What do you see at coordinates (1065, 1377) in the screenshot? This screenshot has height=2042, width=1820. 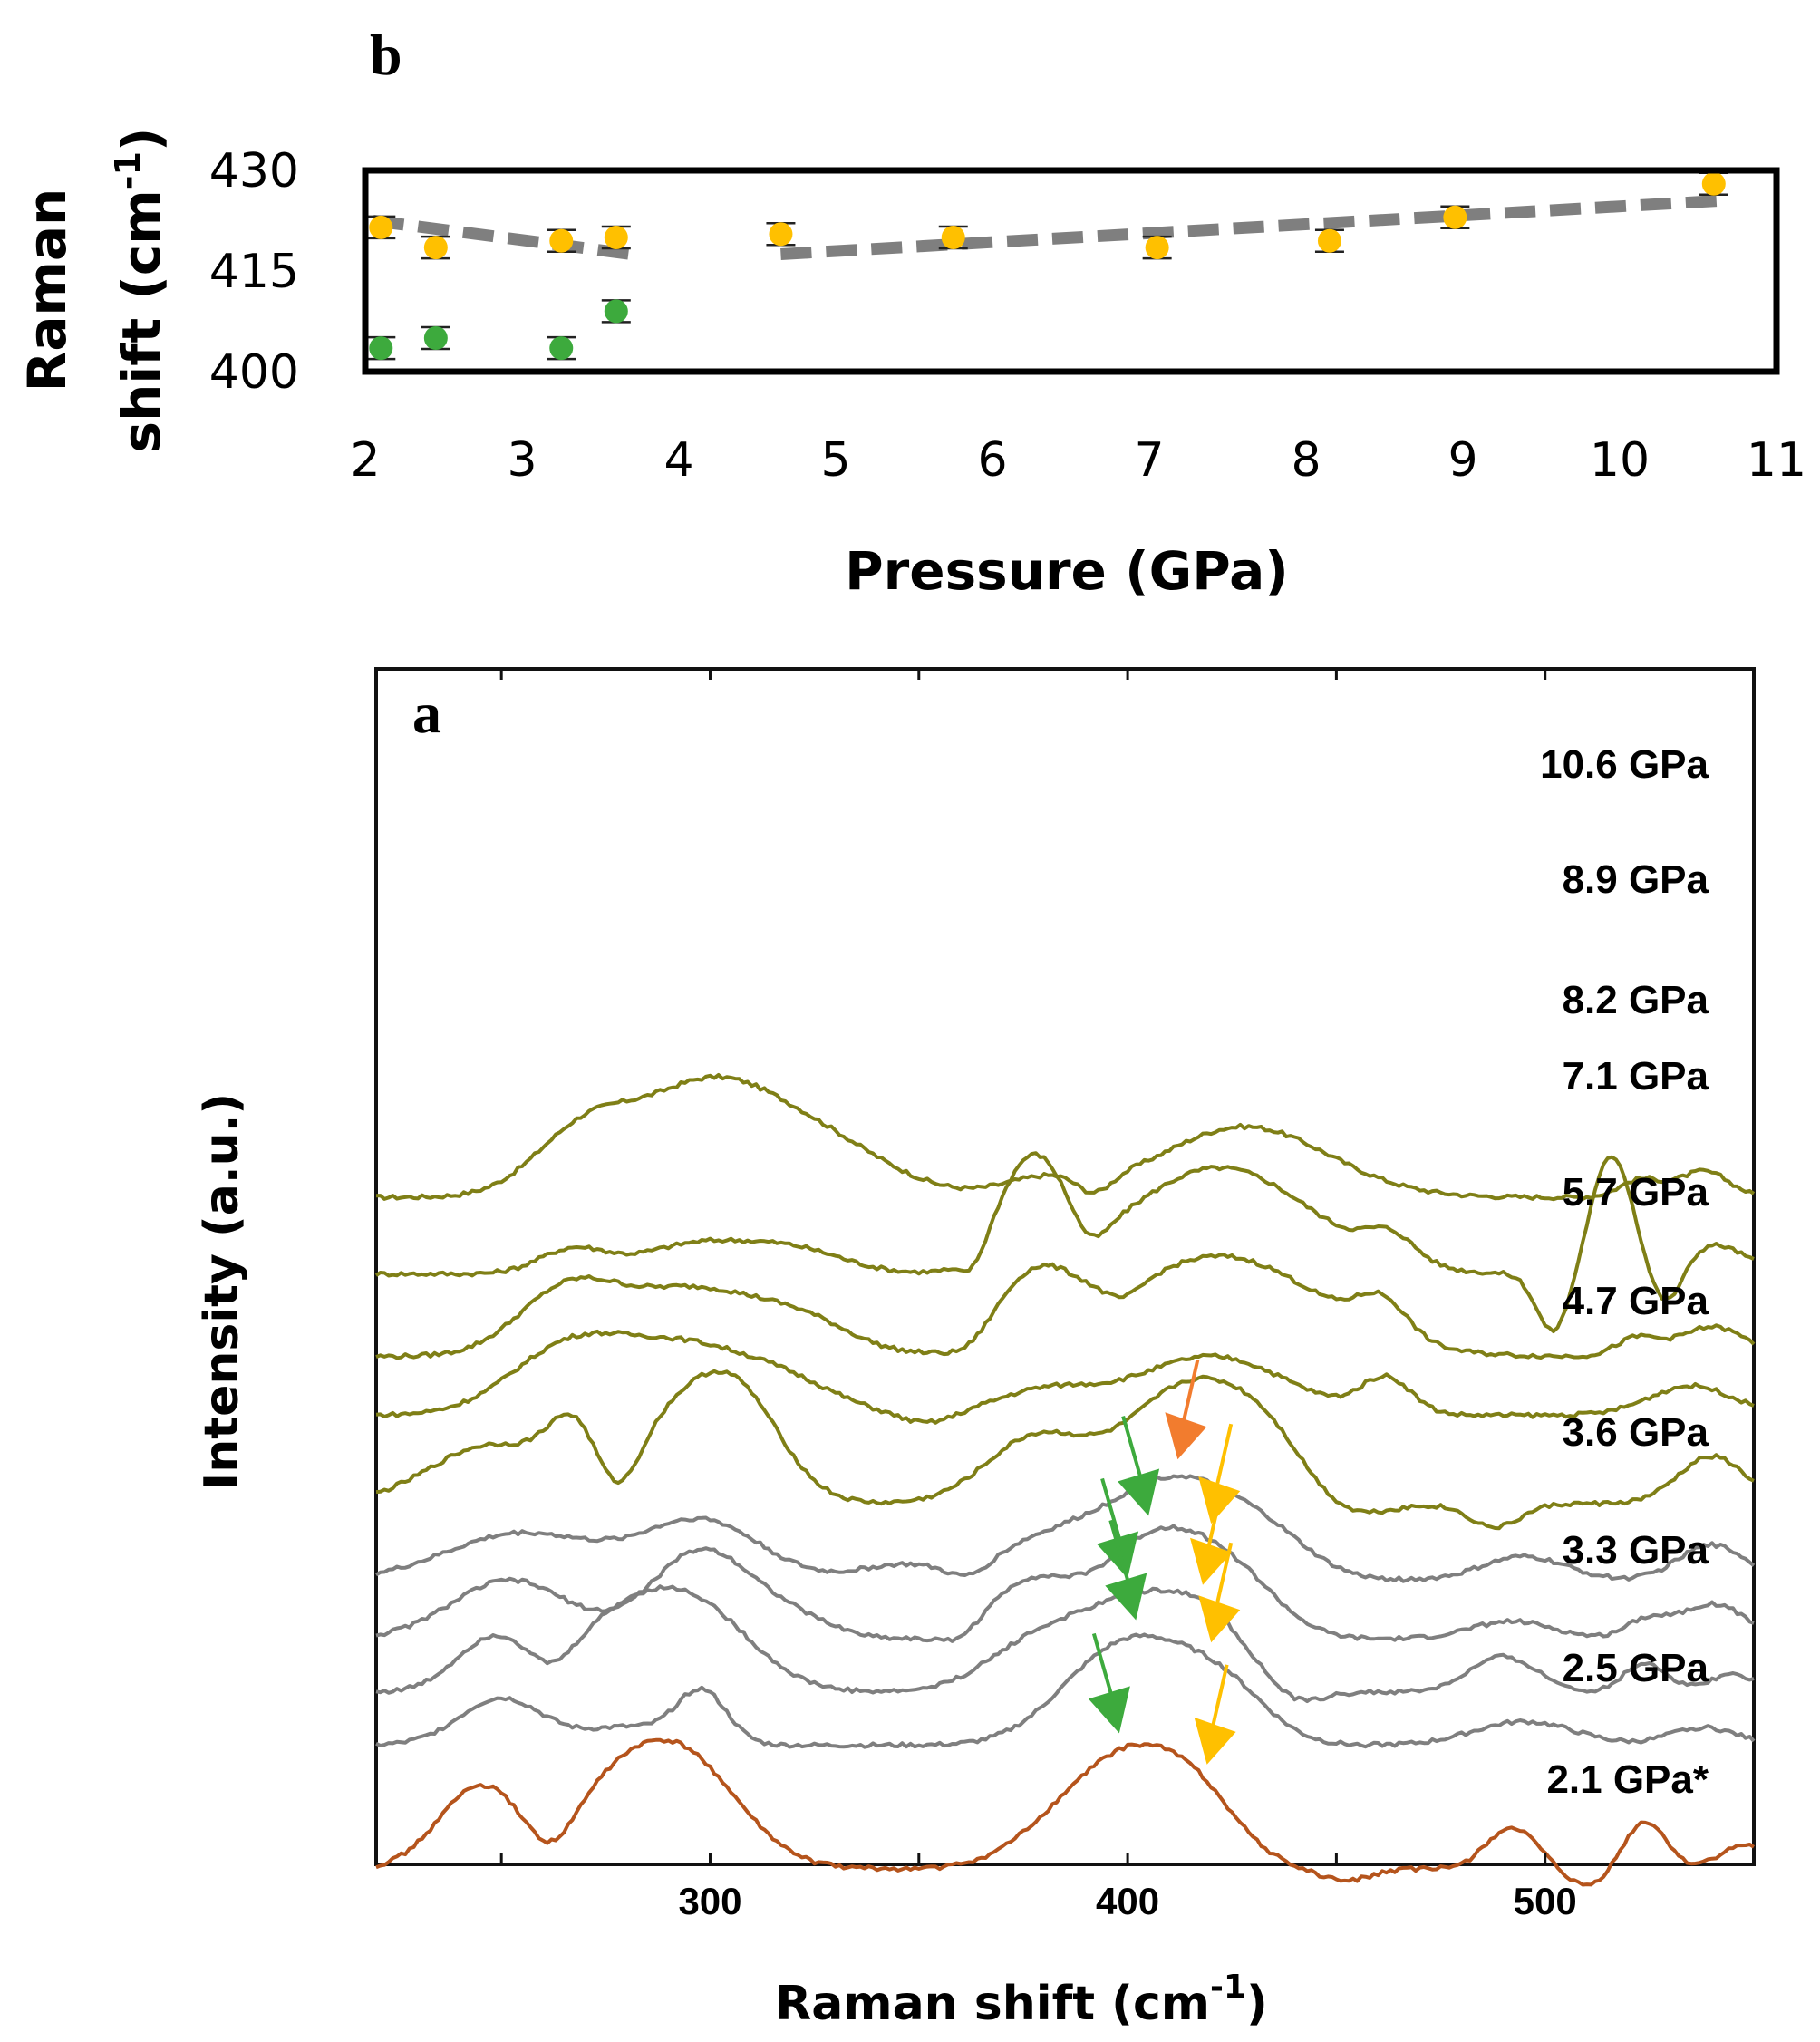 I see `trace-7-1-GPa` at bounding box center [1065, 1377].